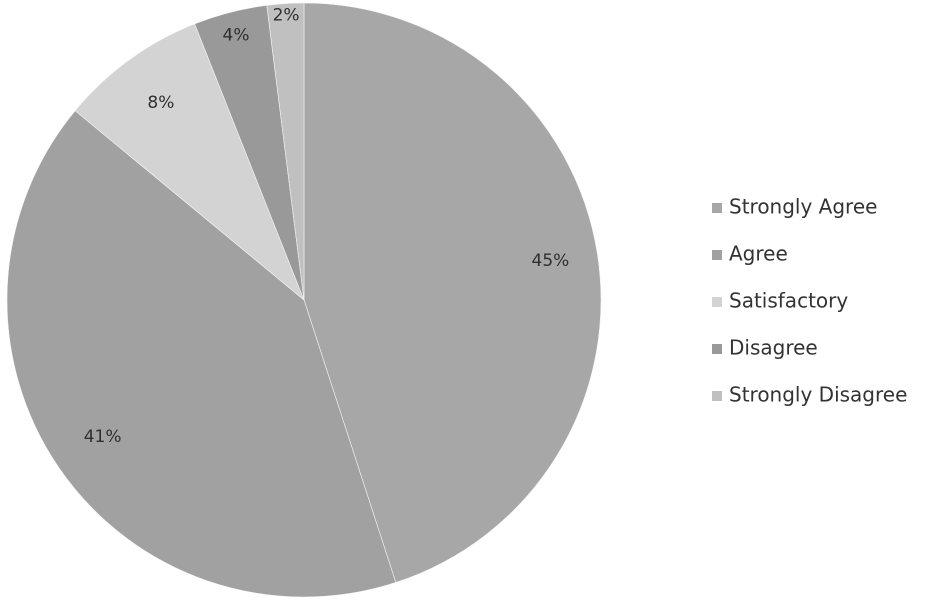 This screenshot has height=602, width=926. Describe the element at coordinates (773, 348) in the screenshot. I see `legend-label-disagree: Disagree` at that location.